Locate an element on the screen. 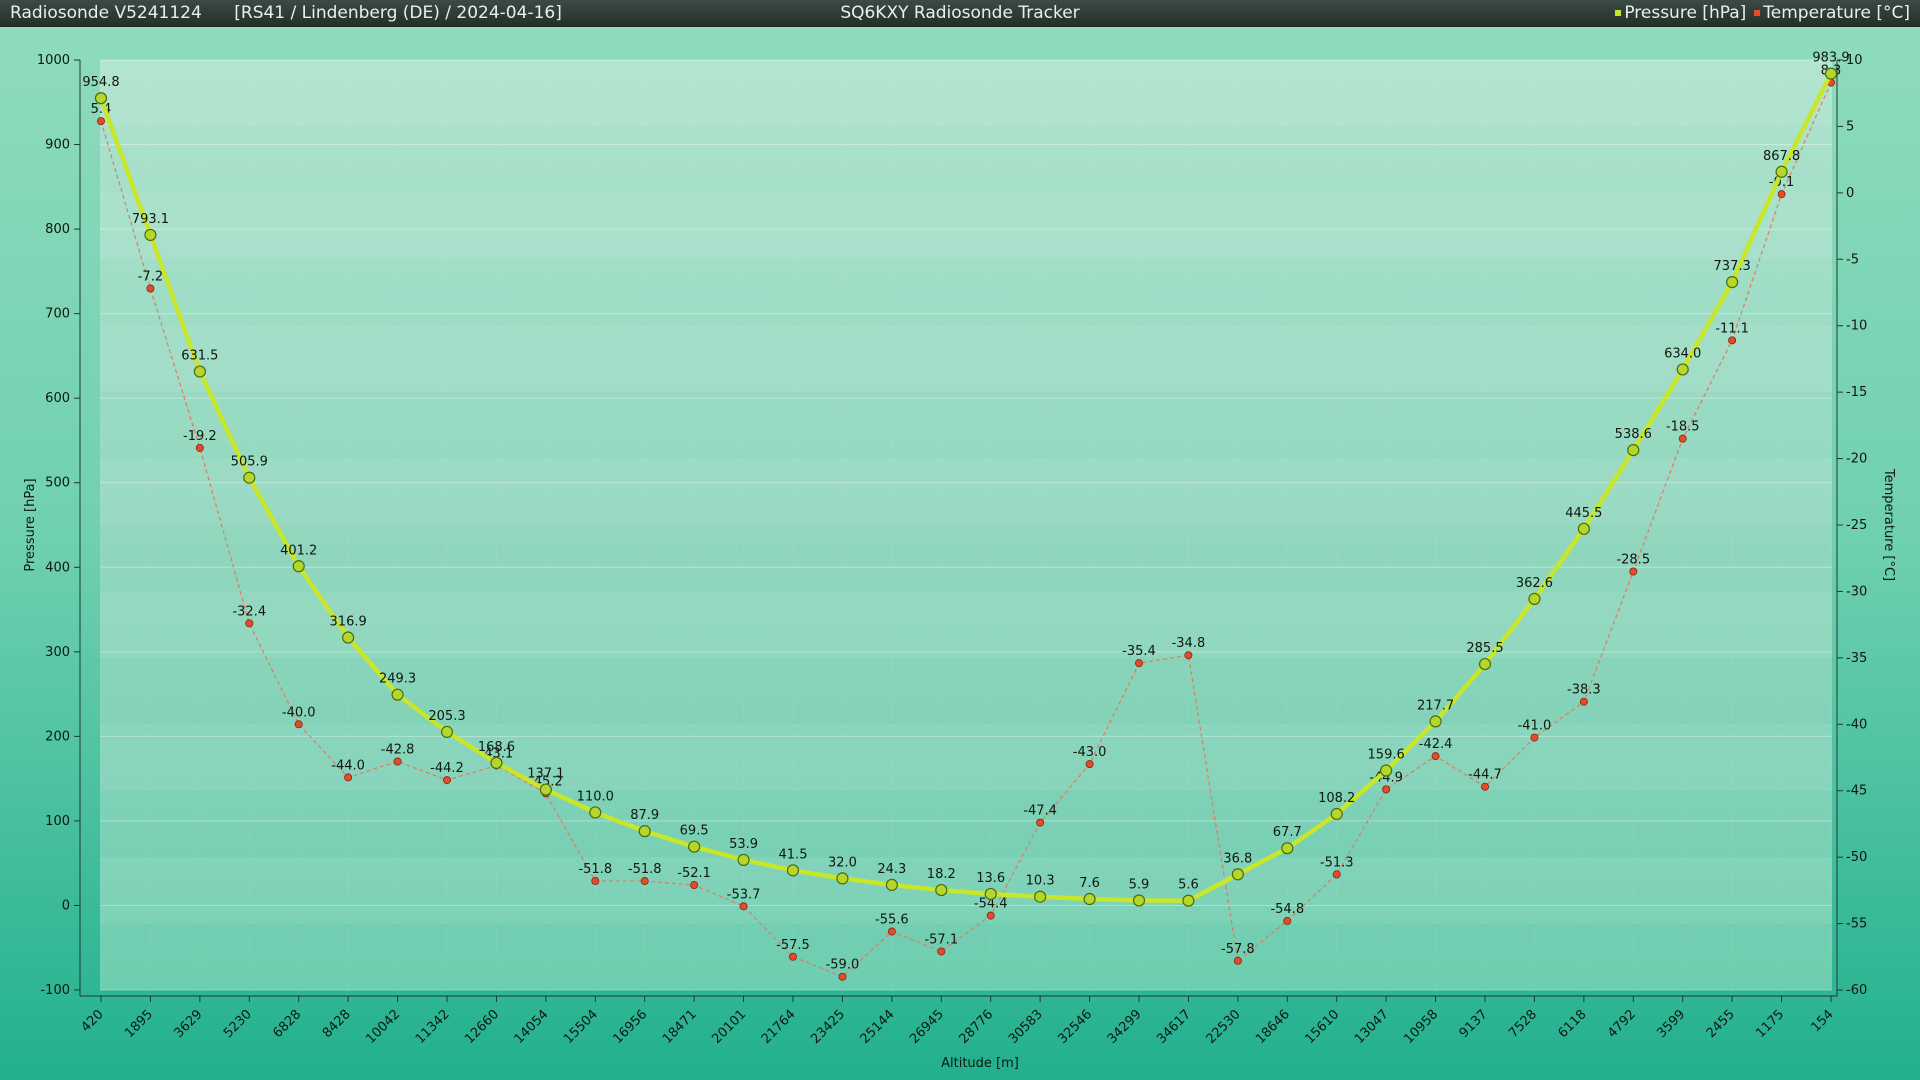 Image resolution: width=1920 pixels, height=1080 pixels. x-tick-label: 15504 is located at coordinates (581, 1027).